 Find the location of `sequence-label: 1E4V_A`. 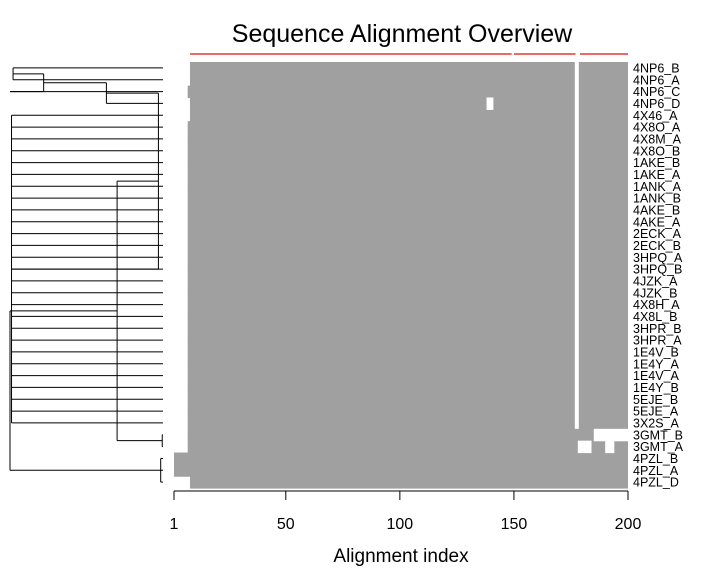

sequence-label: 1E4V_A is located at coordinates (656, 376).